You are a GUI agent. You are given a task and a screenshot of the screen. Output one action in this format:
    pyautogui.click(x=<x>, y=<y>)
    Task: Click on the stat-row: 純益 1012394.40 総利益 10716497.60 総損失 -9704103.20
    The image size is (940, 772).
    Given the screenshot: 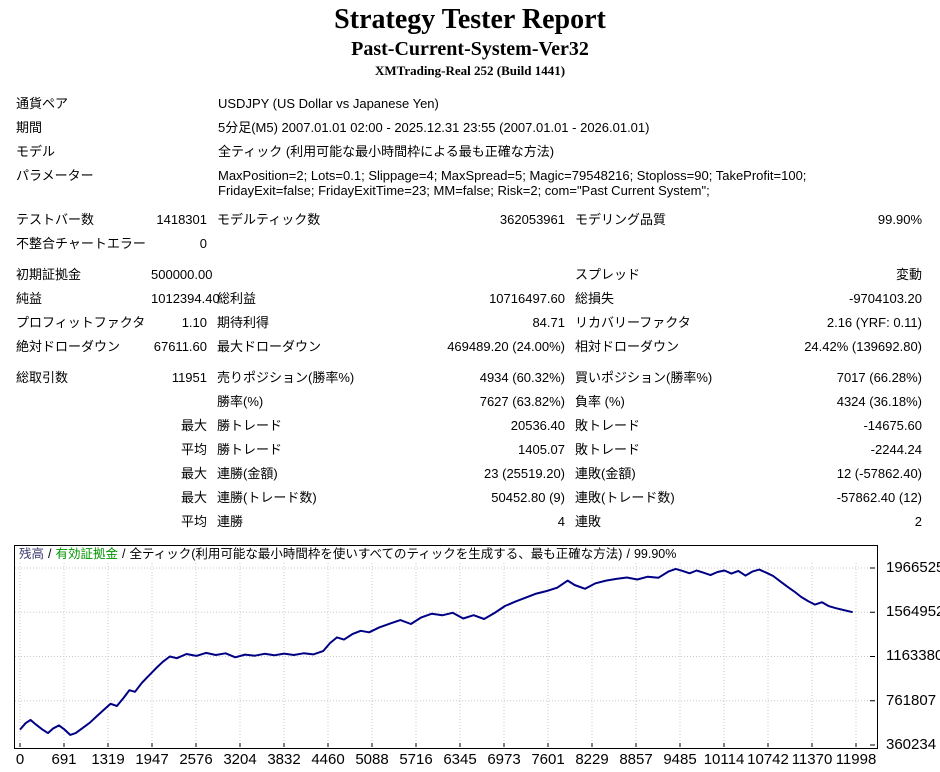 What is the action you would take?
    pyautogui.click(x=478, y=303)
    